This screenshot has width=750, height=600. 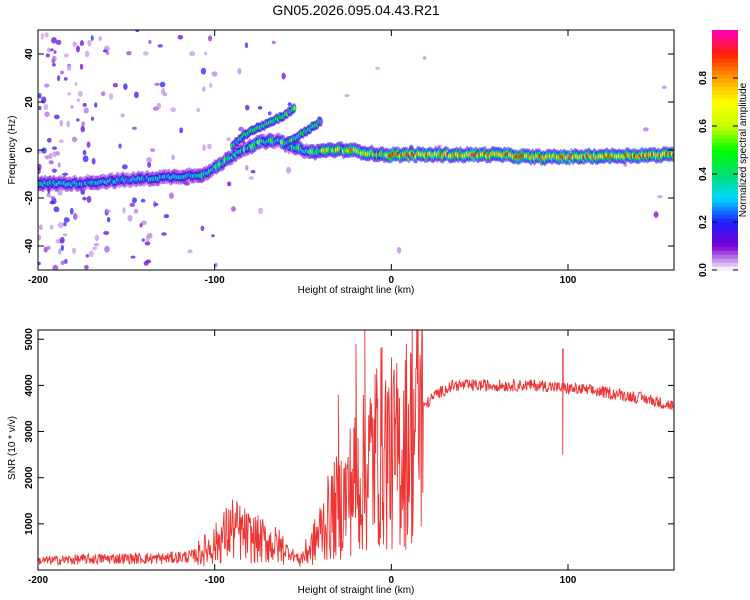 What do you see at coordinates (568, 280) in the screenshot?
I see `spectrogram-x-tick-label: 100` at bounding box center [568, 280].